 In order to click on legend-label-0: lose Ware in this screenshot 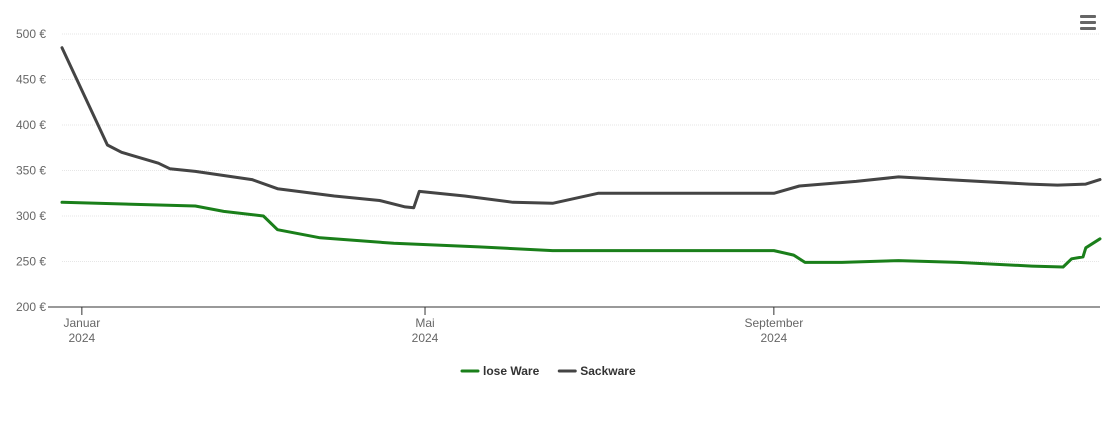, I will do `click(511, 371)`.